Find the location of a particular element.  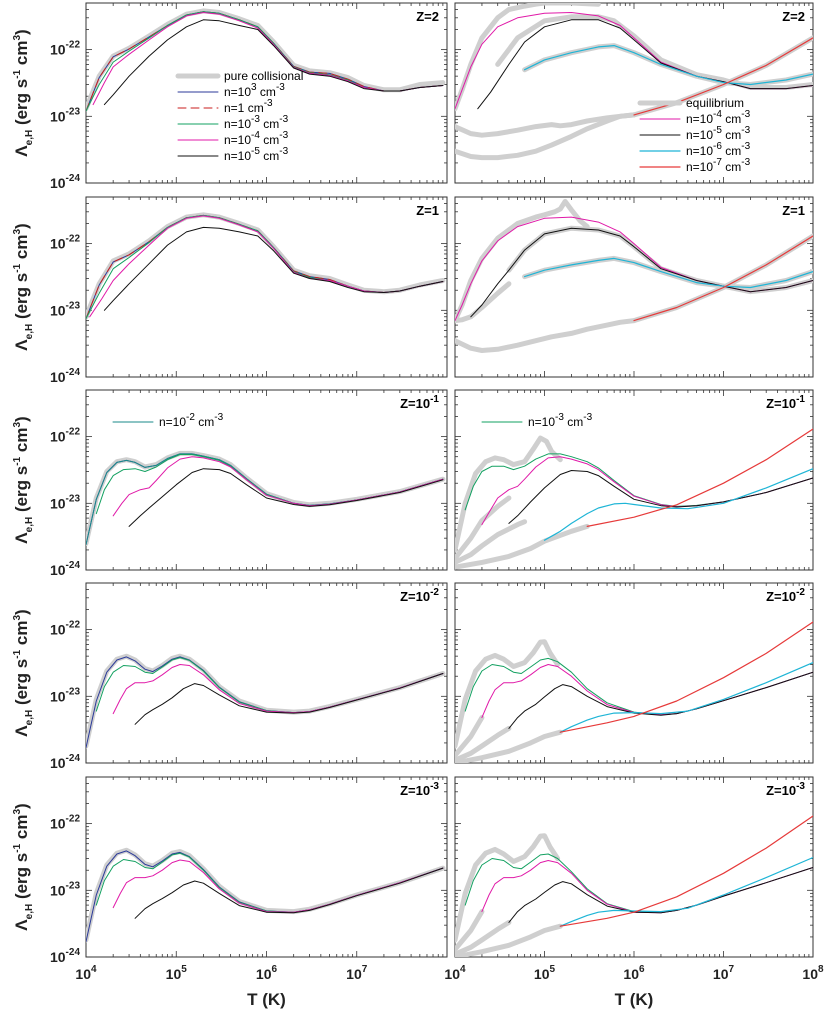

panel-4-left: 10-24 10-23 10-22 Λe,H (erg s-1 cm3) Z=10-2 is located at coordinates (230, 676).